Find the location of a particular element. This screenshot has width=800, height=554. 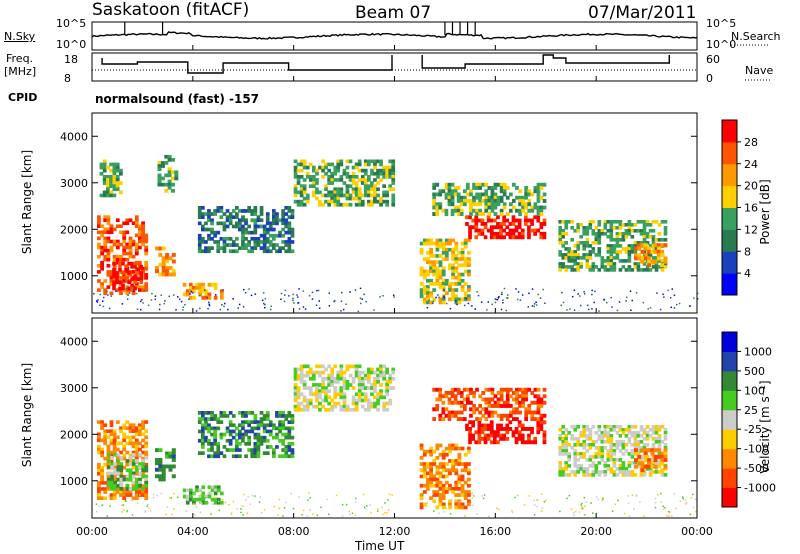

time-axis-label: Time UT is located at coordinates (380, 546).